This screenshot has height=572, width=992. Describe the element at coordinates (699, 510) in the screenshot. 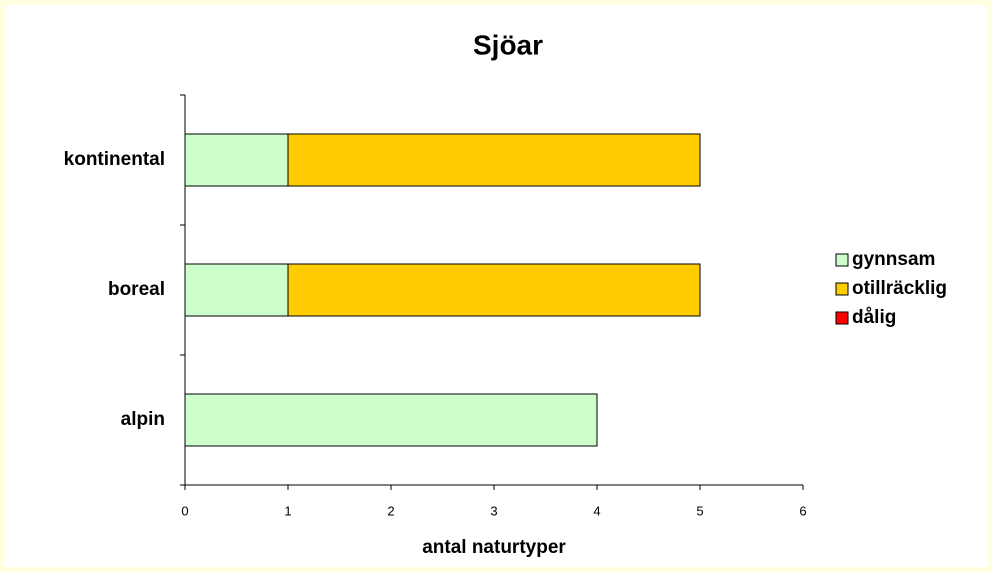

I see `x-tick-label: 5` at that location.